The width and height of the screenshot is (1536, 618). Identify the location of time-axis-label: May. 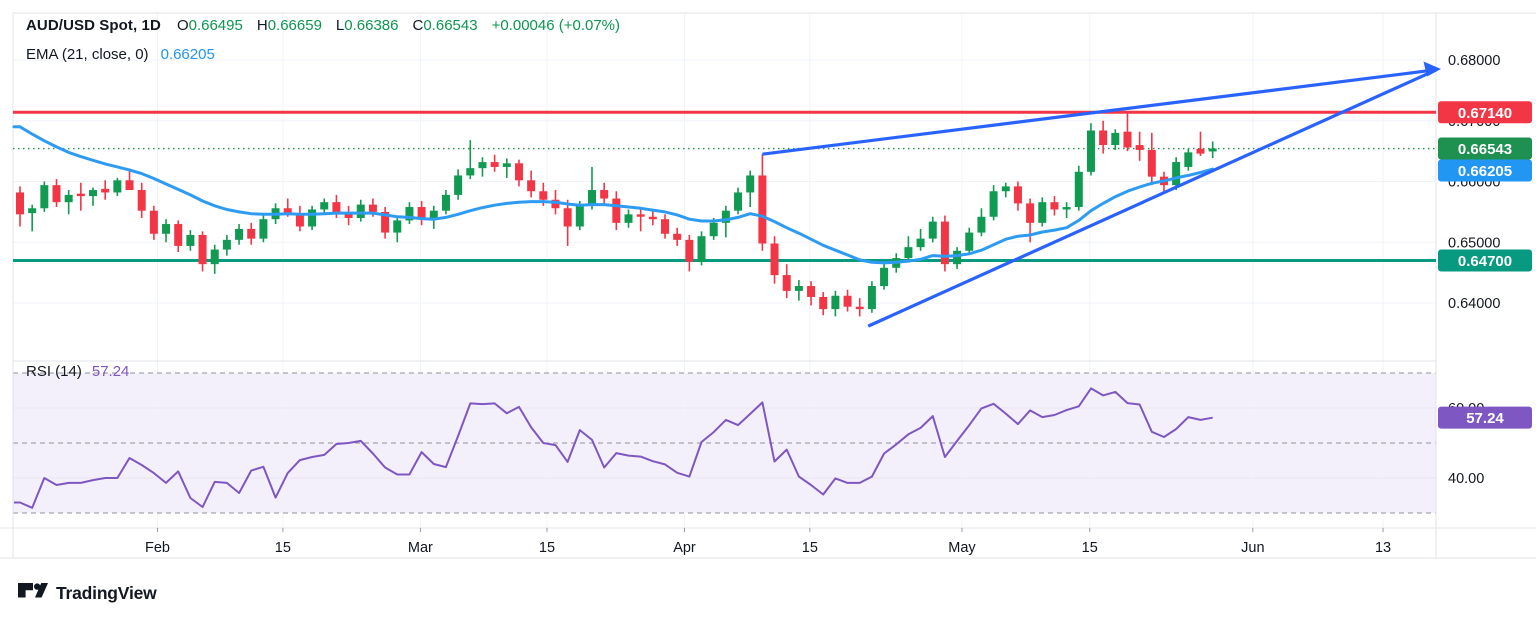
(962, 548).